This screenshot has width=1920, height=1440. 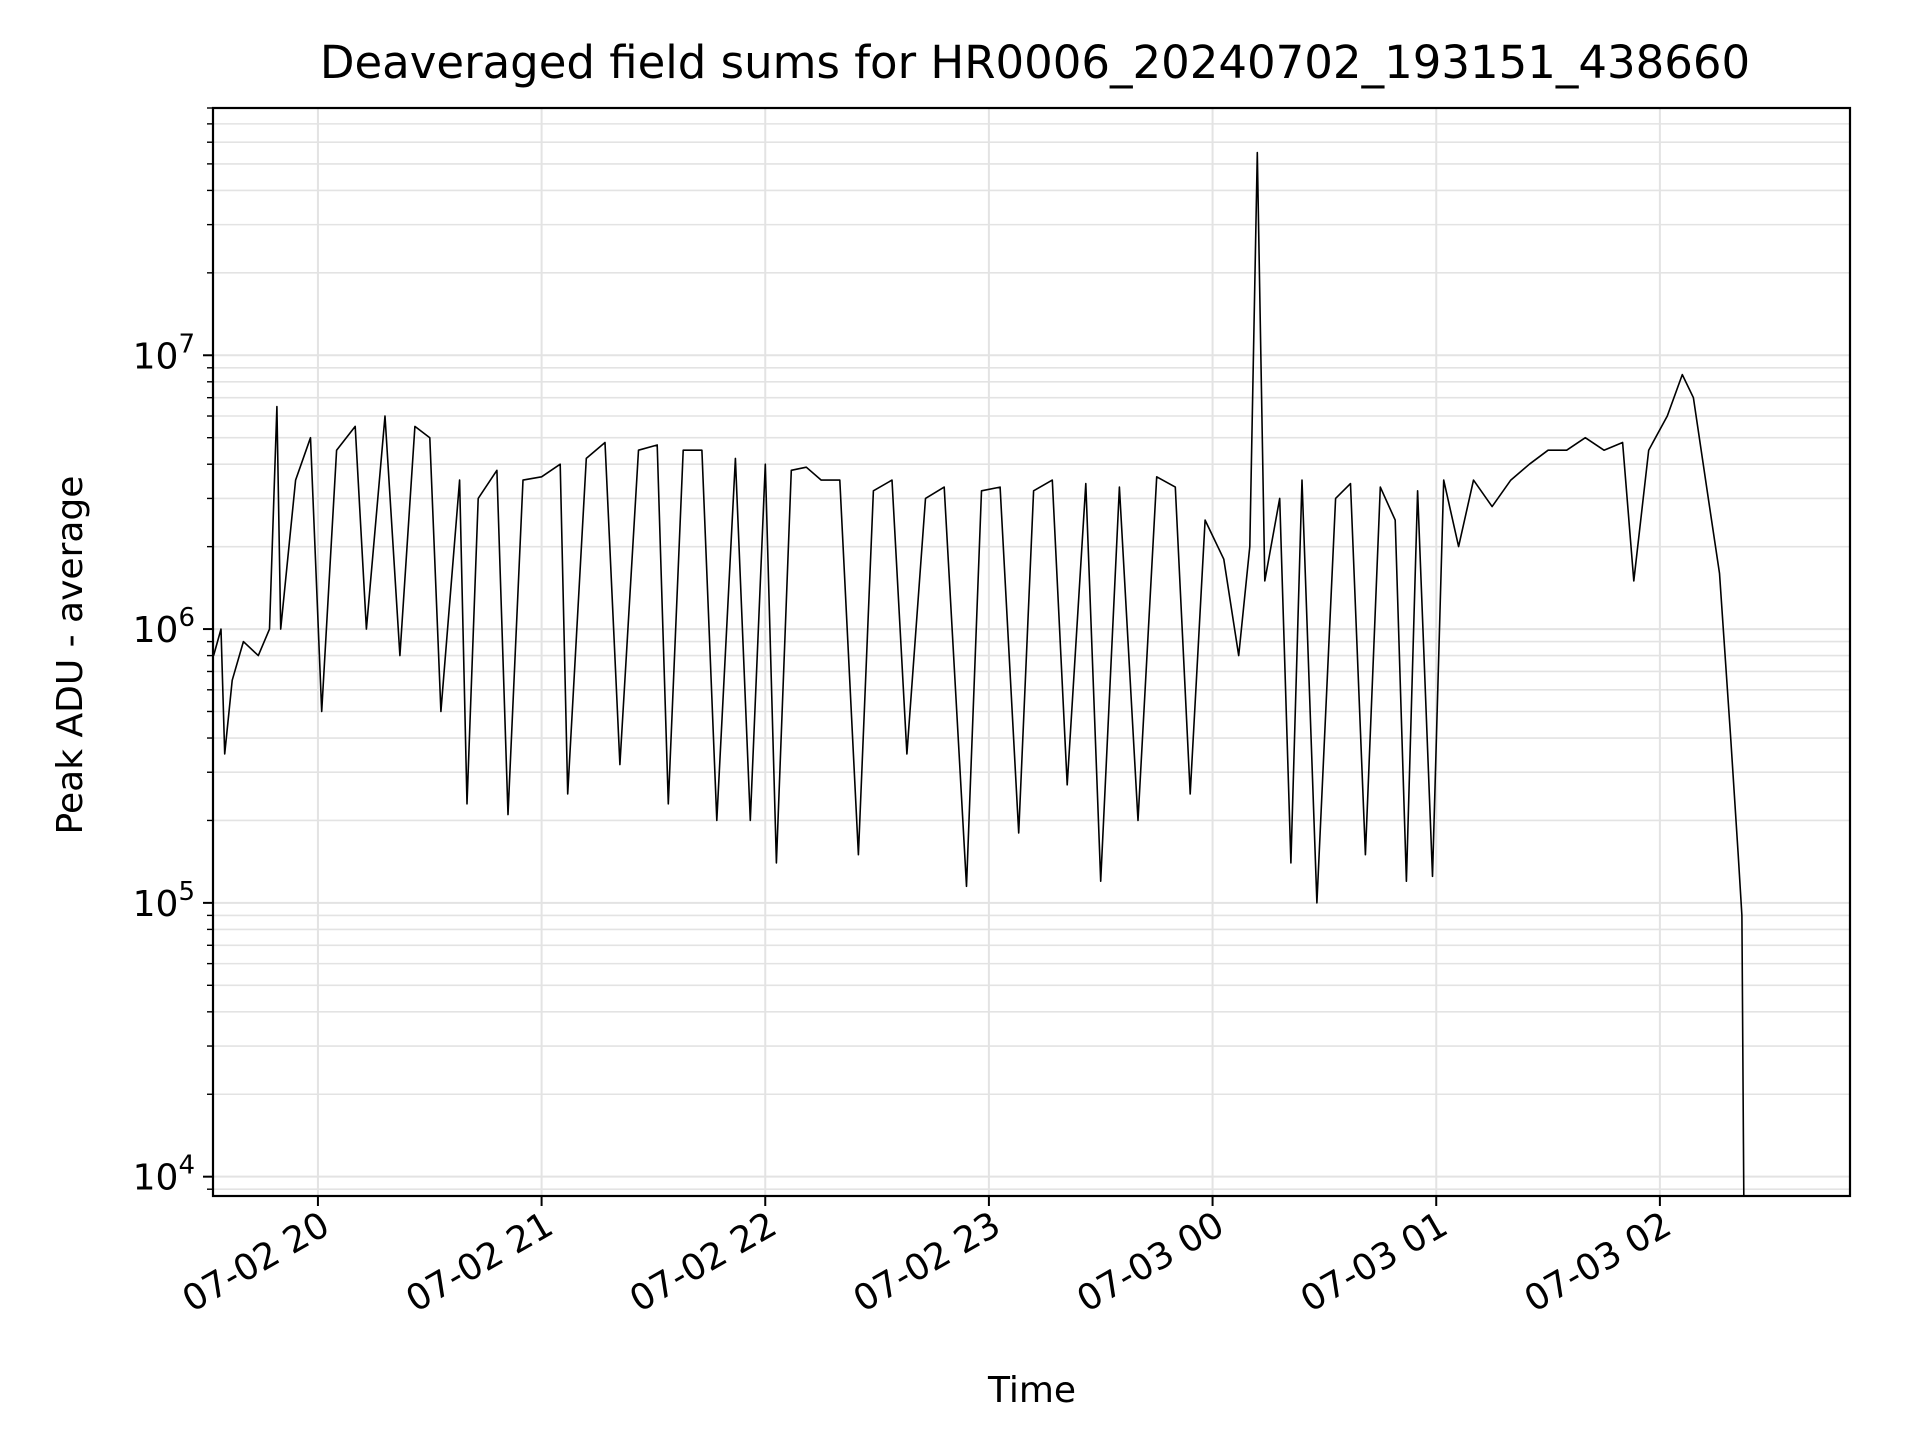 What do you see at coordinates (1031, 1390) in the screenshot?
I see `x-axis-label: Time` at bounding box center [1031, 1390].